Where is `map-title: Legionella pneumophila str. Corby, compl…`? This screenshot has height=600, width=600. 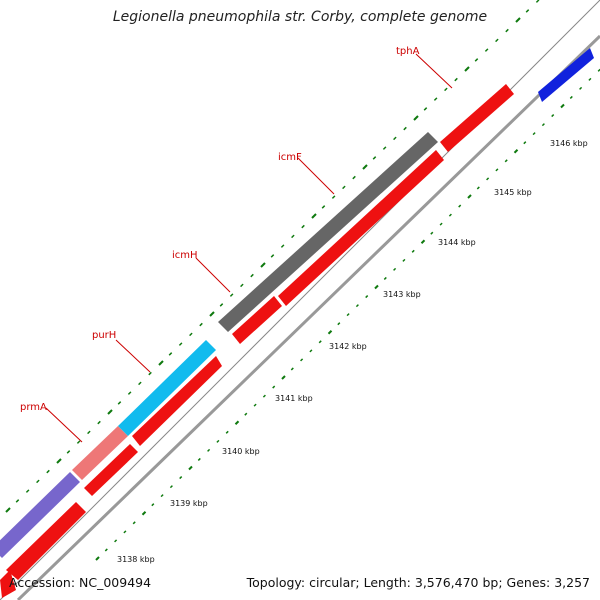 map-title: Legionella pneumophila str. Corby, compl… is located at coordinates (300, 17).